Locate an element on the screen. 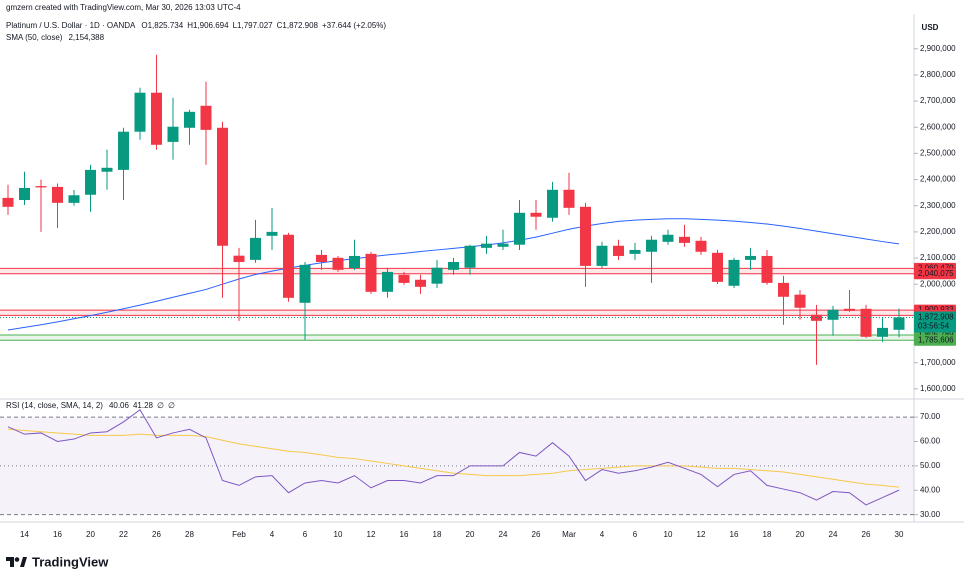  y-tick-label: 30.00 is located at coordinates (930, 514).